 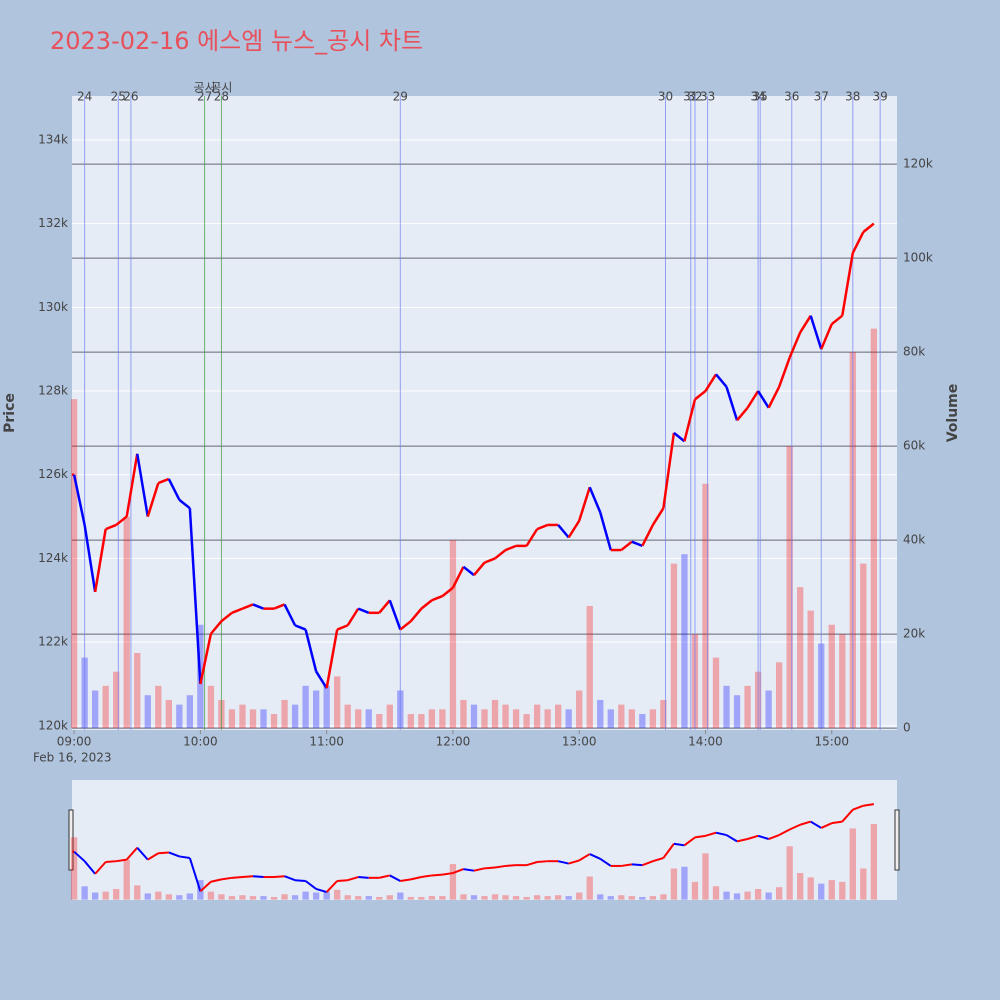 What do you see at coordinates (53, 474) in the screenshot?
I see `y-tick-label: 126k` at bounding box center [53, 474].